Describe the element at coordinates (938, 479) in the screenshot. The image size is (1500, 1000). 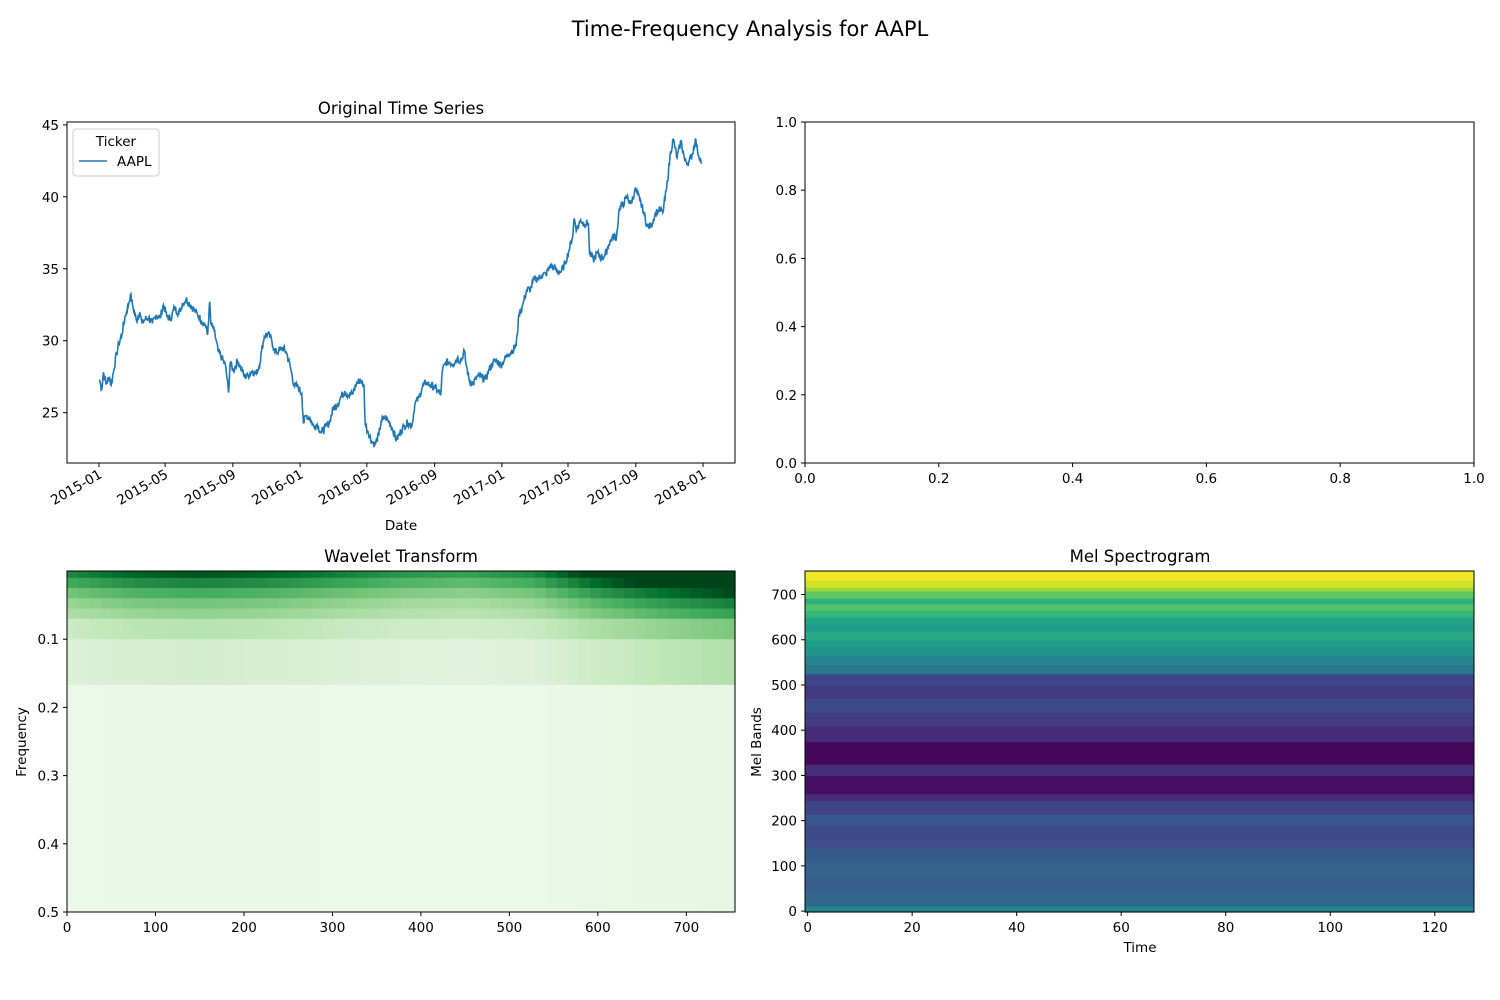
I see `x-tick-label: 0.2` at that location.